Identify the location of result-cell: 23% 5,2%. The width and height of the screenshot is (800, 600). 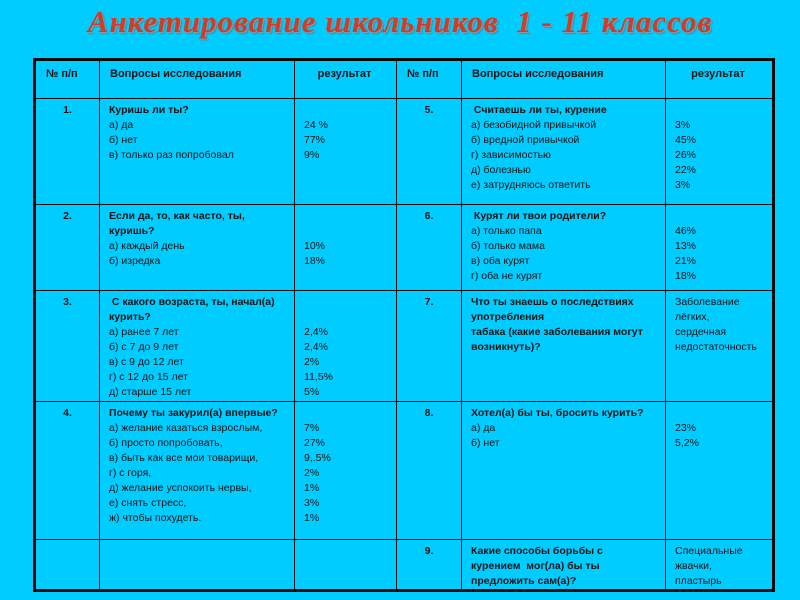
(719, 470).